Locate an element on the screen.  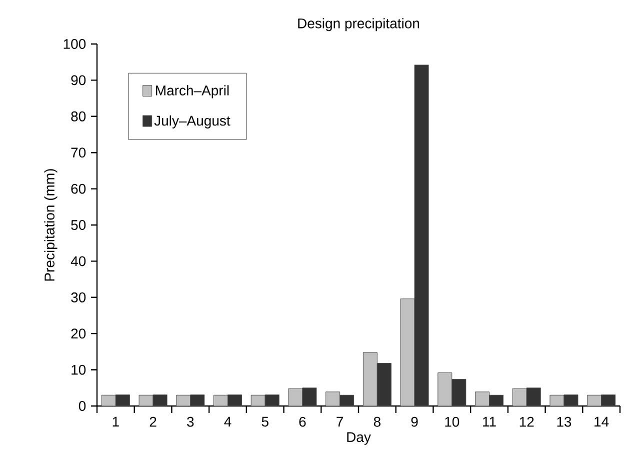
x-tick-label: 7 is located at coordinates (340, 421).